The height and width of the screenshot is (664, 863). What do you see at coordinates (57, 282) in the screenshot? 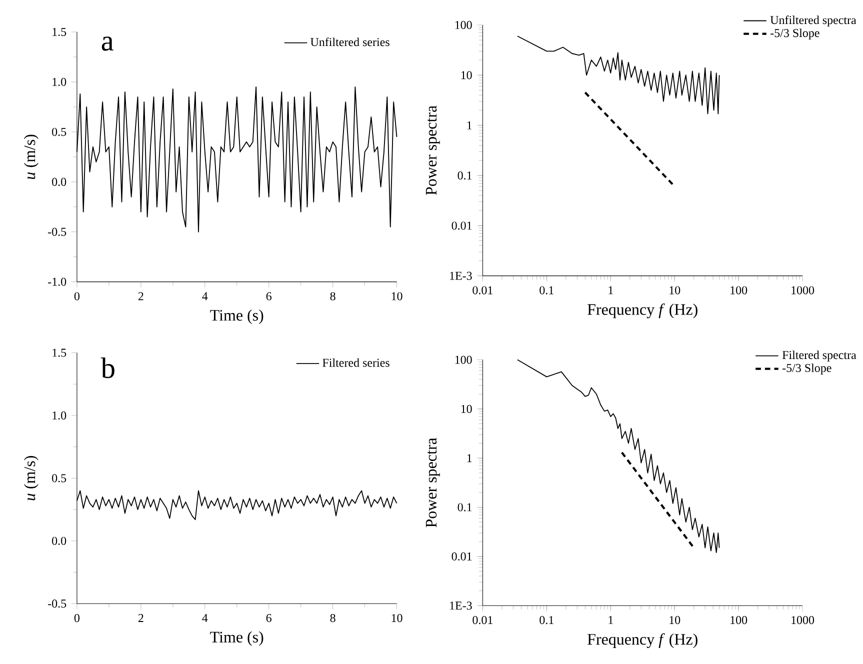
I see `y-tick-label: -1.0` at bounding box center [57, 282].